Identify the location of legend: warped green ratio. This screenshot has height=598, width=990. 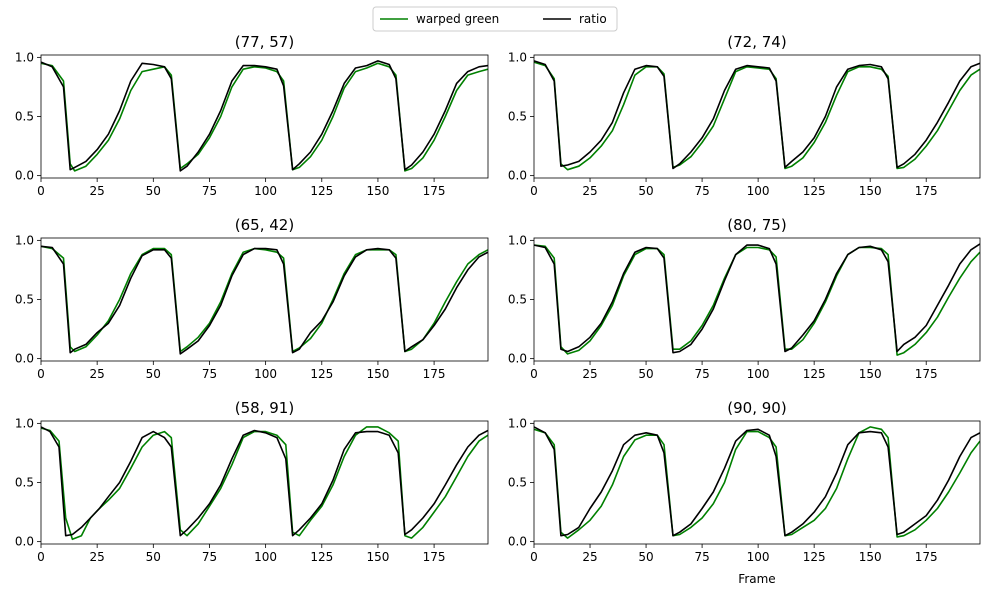
(495, 19).